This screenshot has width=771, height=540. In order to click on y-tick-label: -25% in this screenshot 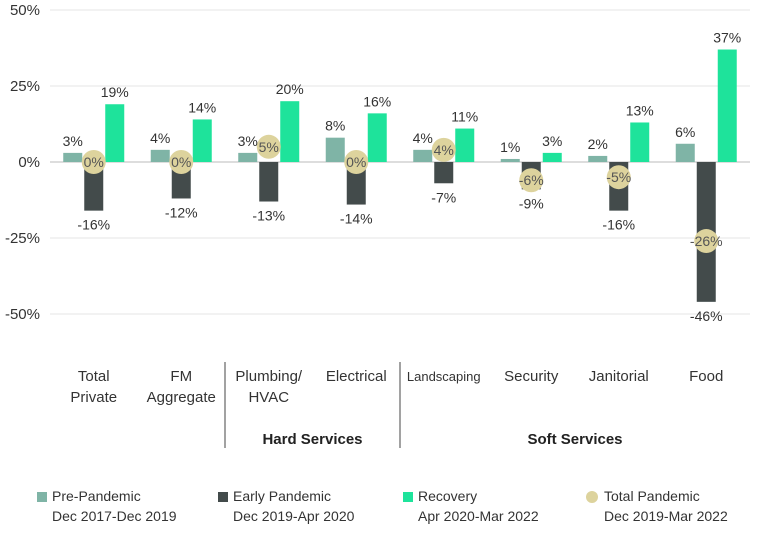, I will do `click(22, 238)`.